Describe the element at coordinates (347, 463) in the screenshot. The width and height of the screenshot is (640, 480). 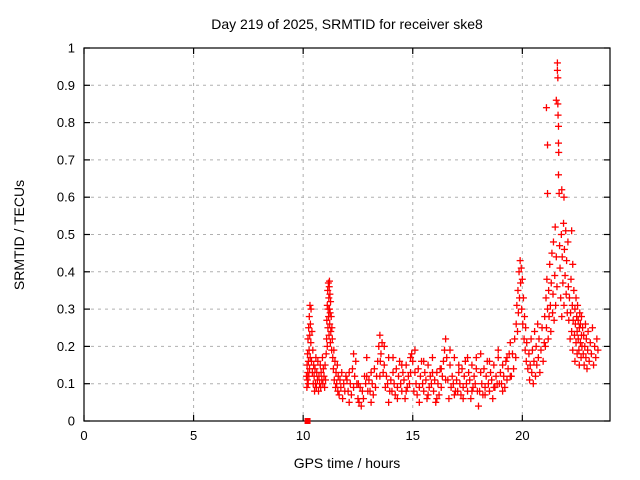
I see `x-axis-label: GPS time / hours` at that location.